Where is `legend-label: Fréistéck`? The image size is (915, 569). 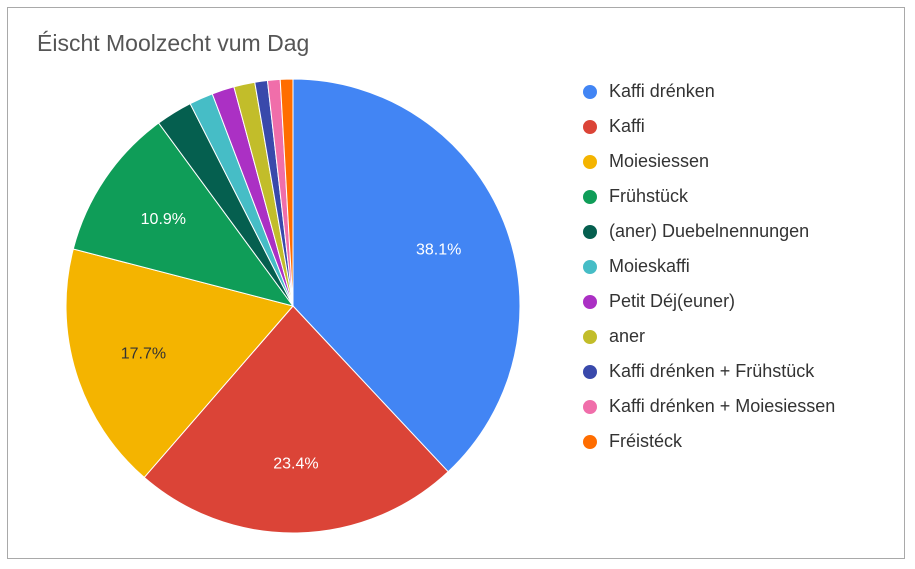 legend-label: Fréistéck is located at coordinates (646, 441).